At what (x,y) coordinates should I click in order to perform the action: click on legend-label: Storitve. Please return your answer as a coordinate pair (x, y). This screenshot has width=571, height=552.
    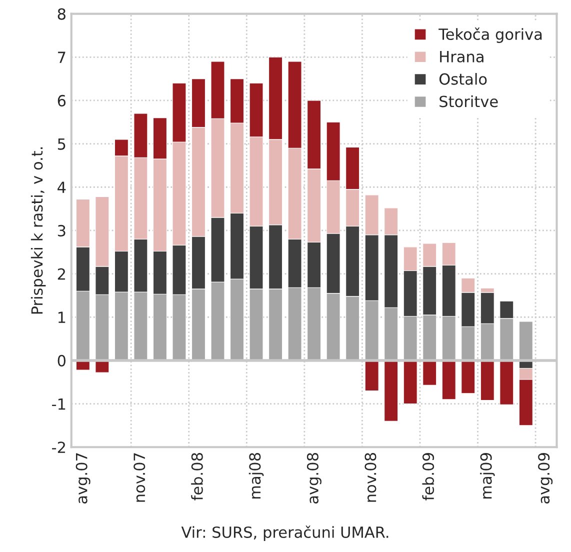
    Looking at the image, I should click on (469, 101).